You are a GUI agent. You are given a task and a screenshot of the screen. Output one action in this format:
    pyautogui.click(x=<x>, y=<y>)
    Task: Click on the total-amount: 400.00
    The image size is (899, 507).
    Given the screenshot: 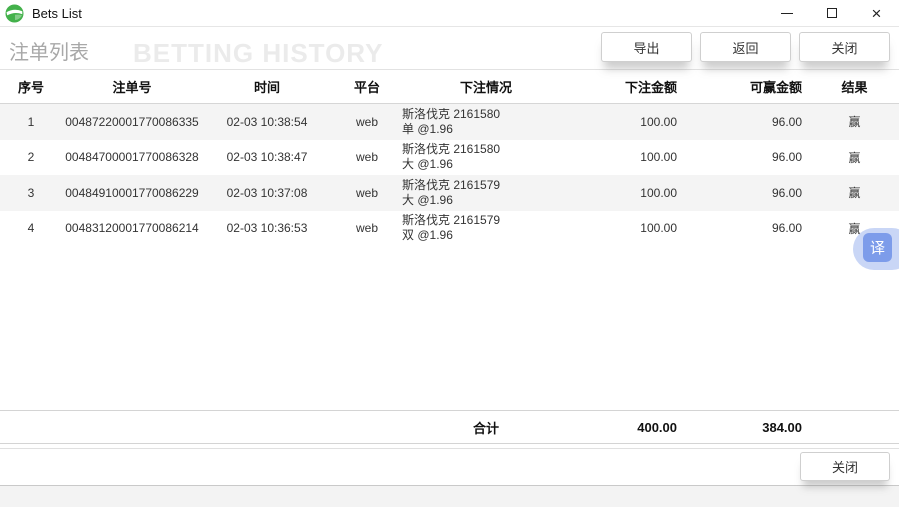 What is the action you would take?
    pyautogui.click(x=657, y=427)
    